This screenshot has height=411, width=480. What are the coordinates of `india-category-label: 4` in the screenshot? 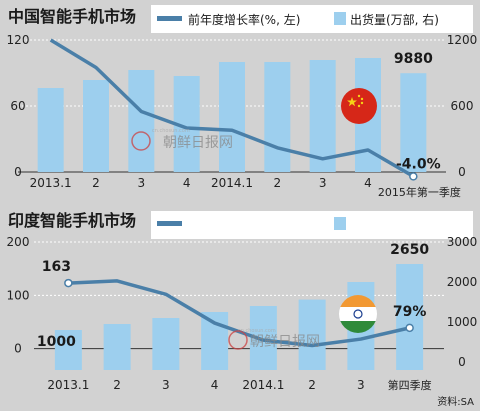 It's located at (215, 385).